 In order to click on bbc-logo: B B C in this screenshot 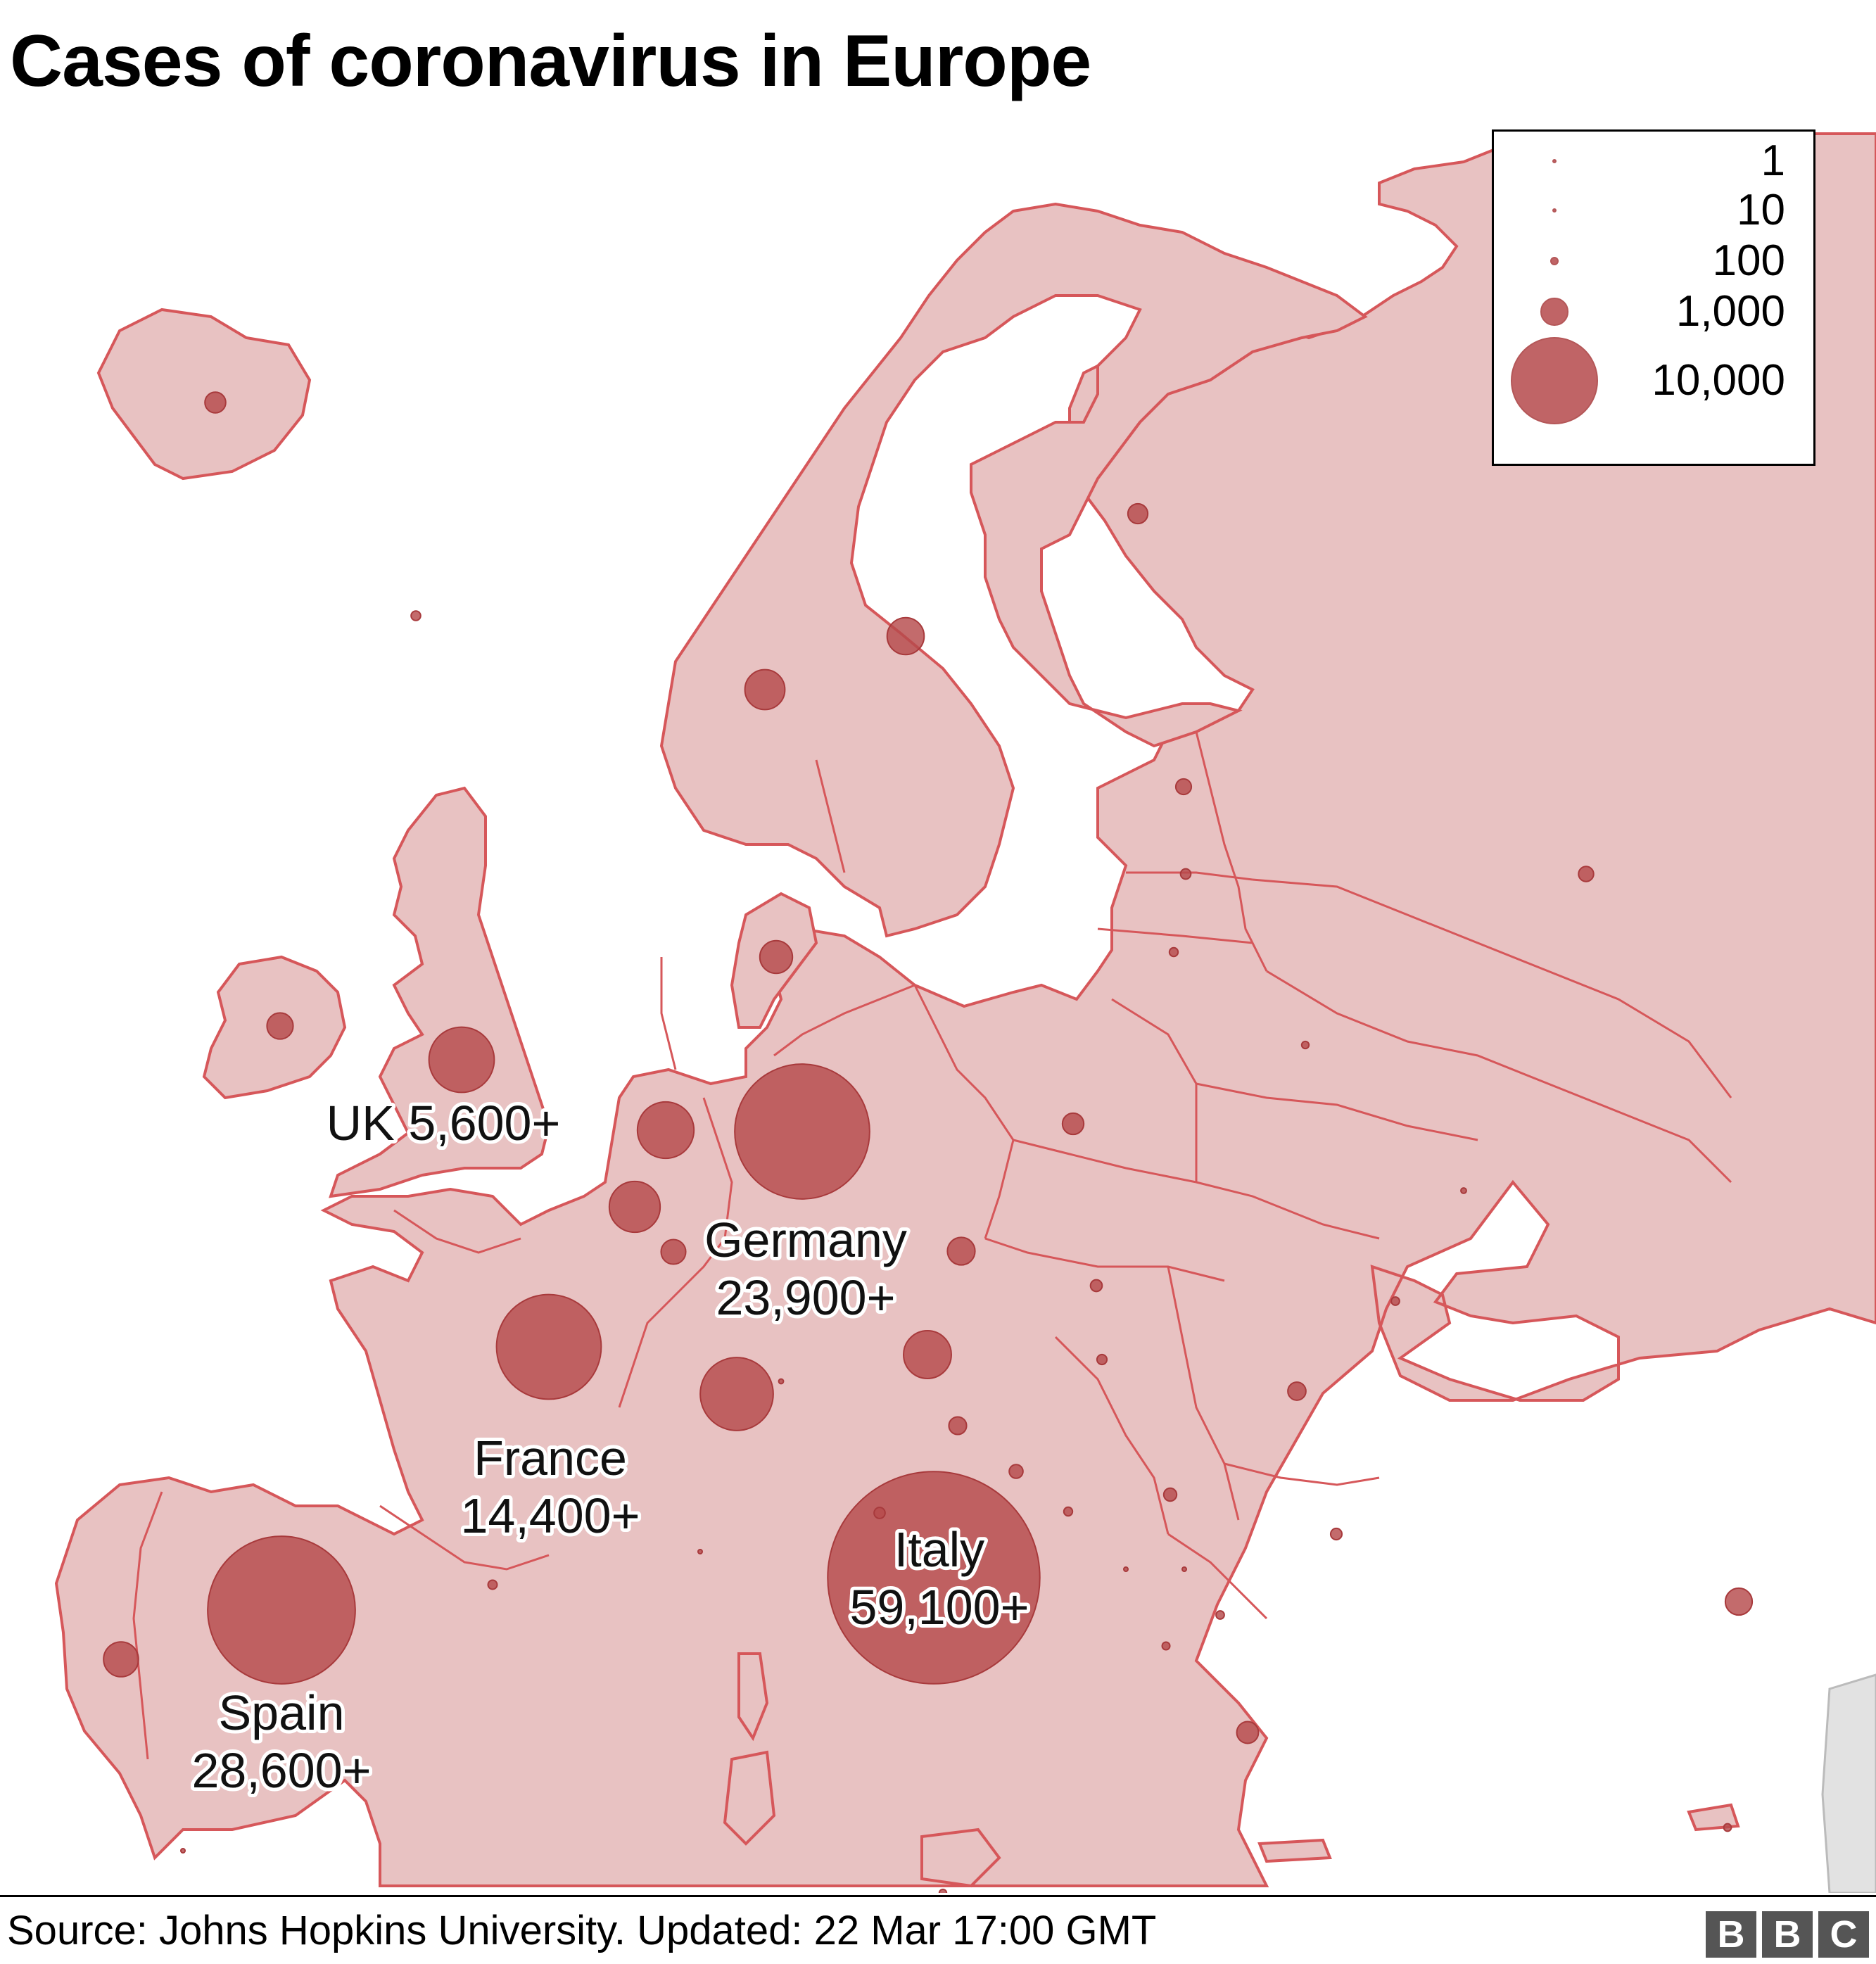, I will do `click(1787, 1934)`.